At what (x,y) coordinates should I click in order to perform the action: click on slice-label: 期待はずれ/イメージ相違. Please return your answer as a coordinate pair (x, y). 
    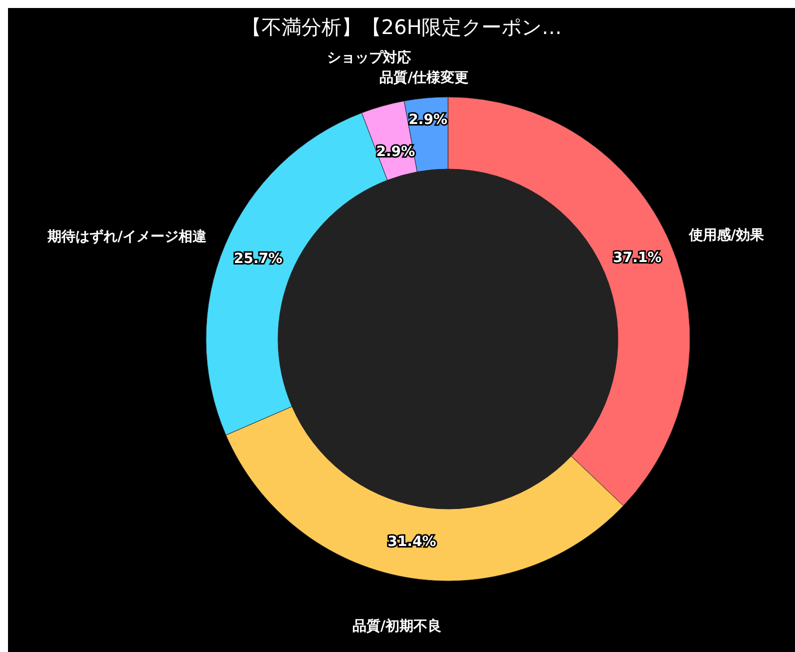
    Looking at the image, I should click on (127, 237).